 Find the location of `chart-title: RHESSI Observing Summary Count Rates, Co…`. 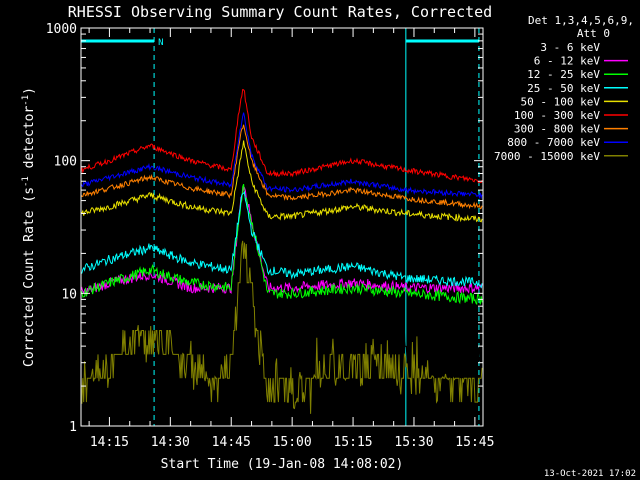

chart-title: RHESSI Observing Summary Count Rates, Co… is located at coordinates (280, 12).